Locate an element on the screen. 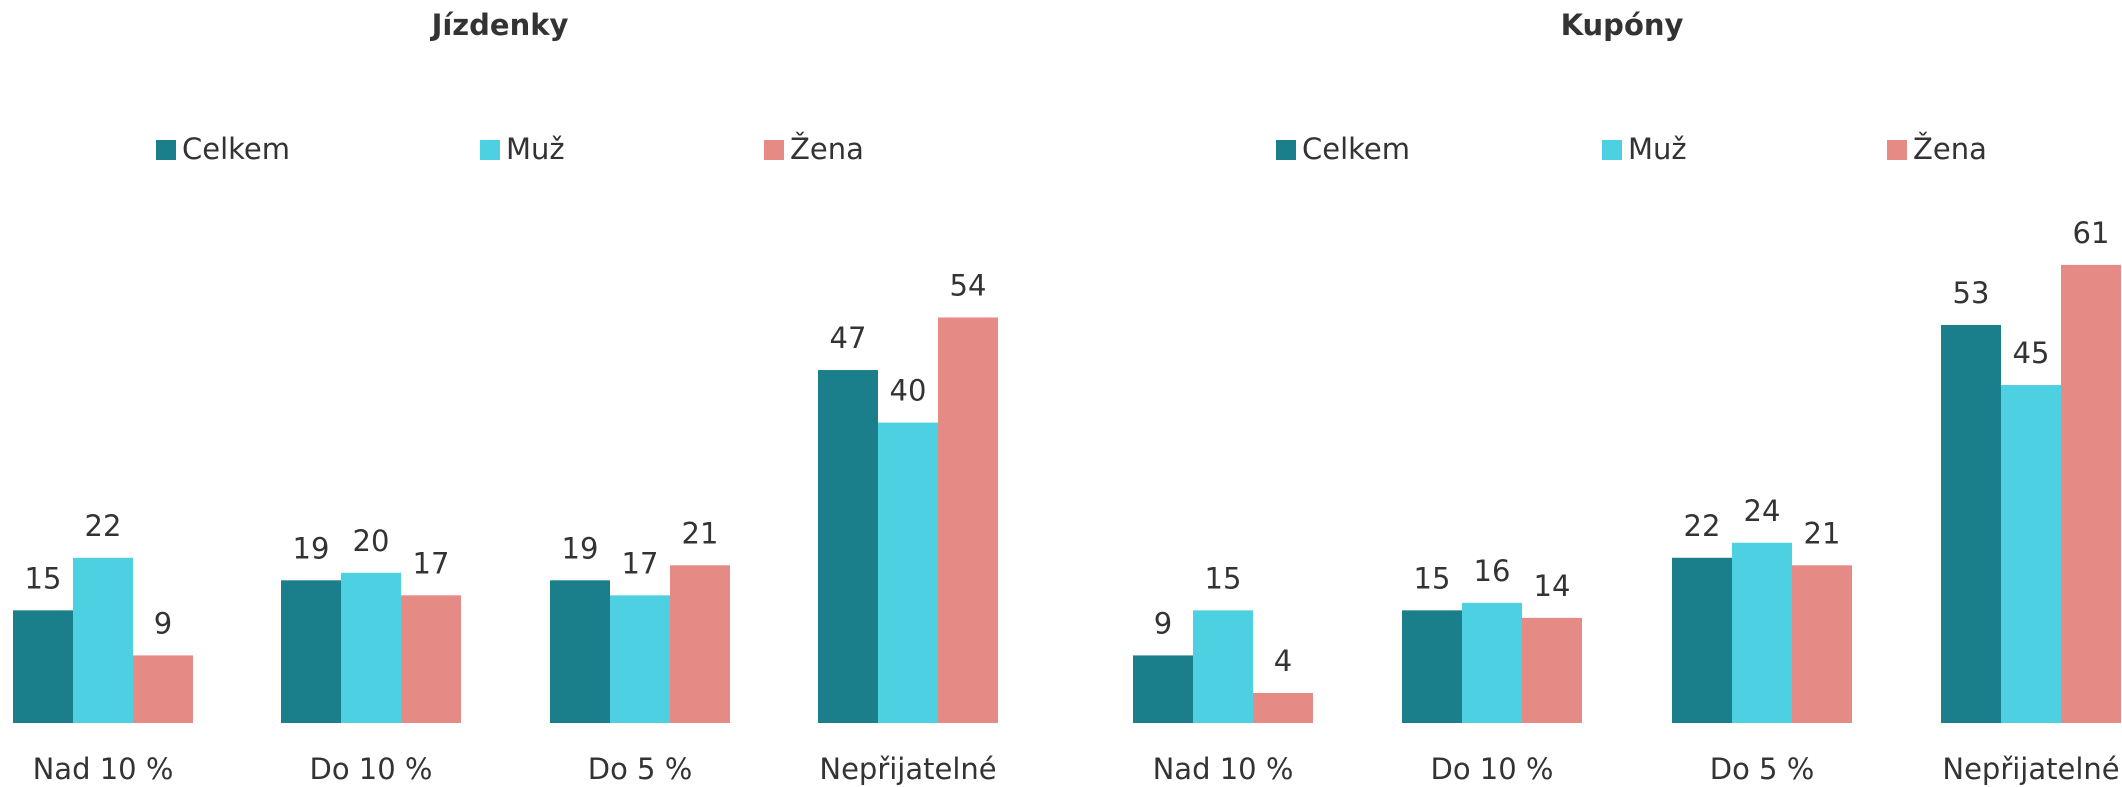  chart-title: Kupóny is located at coordinates (1622, 25).